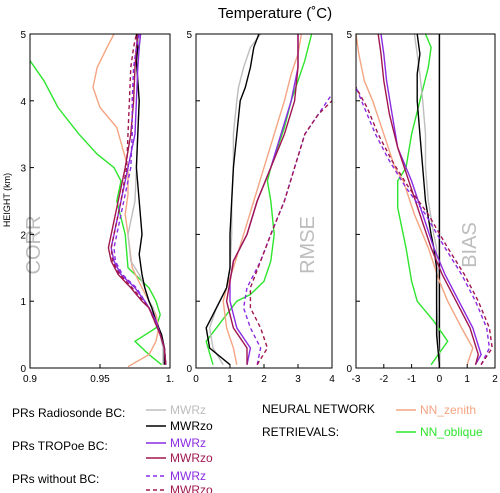 The image size is (500, 493). I want to click on legend-group-label: PRs without BC:, so click(55, 479).